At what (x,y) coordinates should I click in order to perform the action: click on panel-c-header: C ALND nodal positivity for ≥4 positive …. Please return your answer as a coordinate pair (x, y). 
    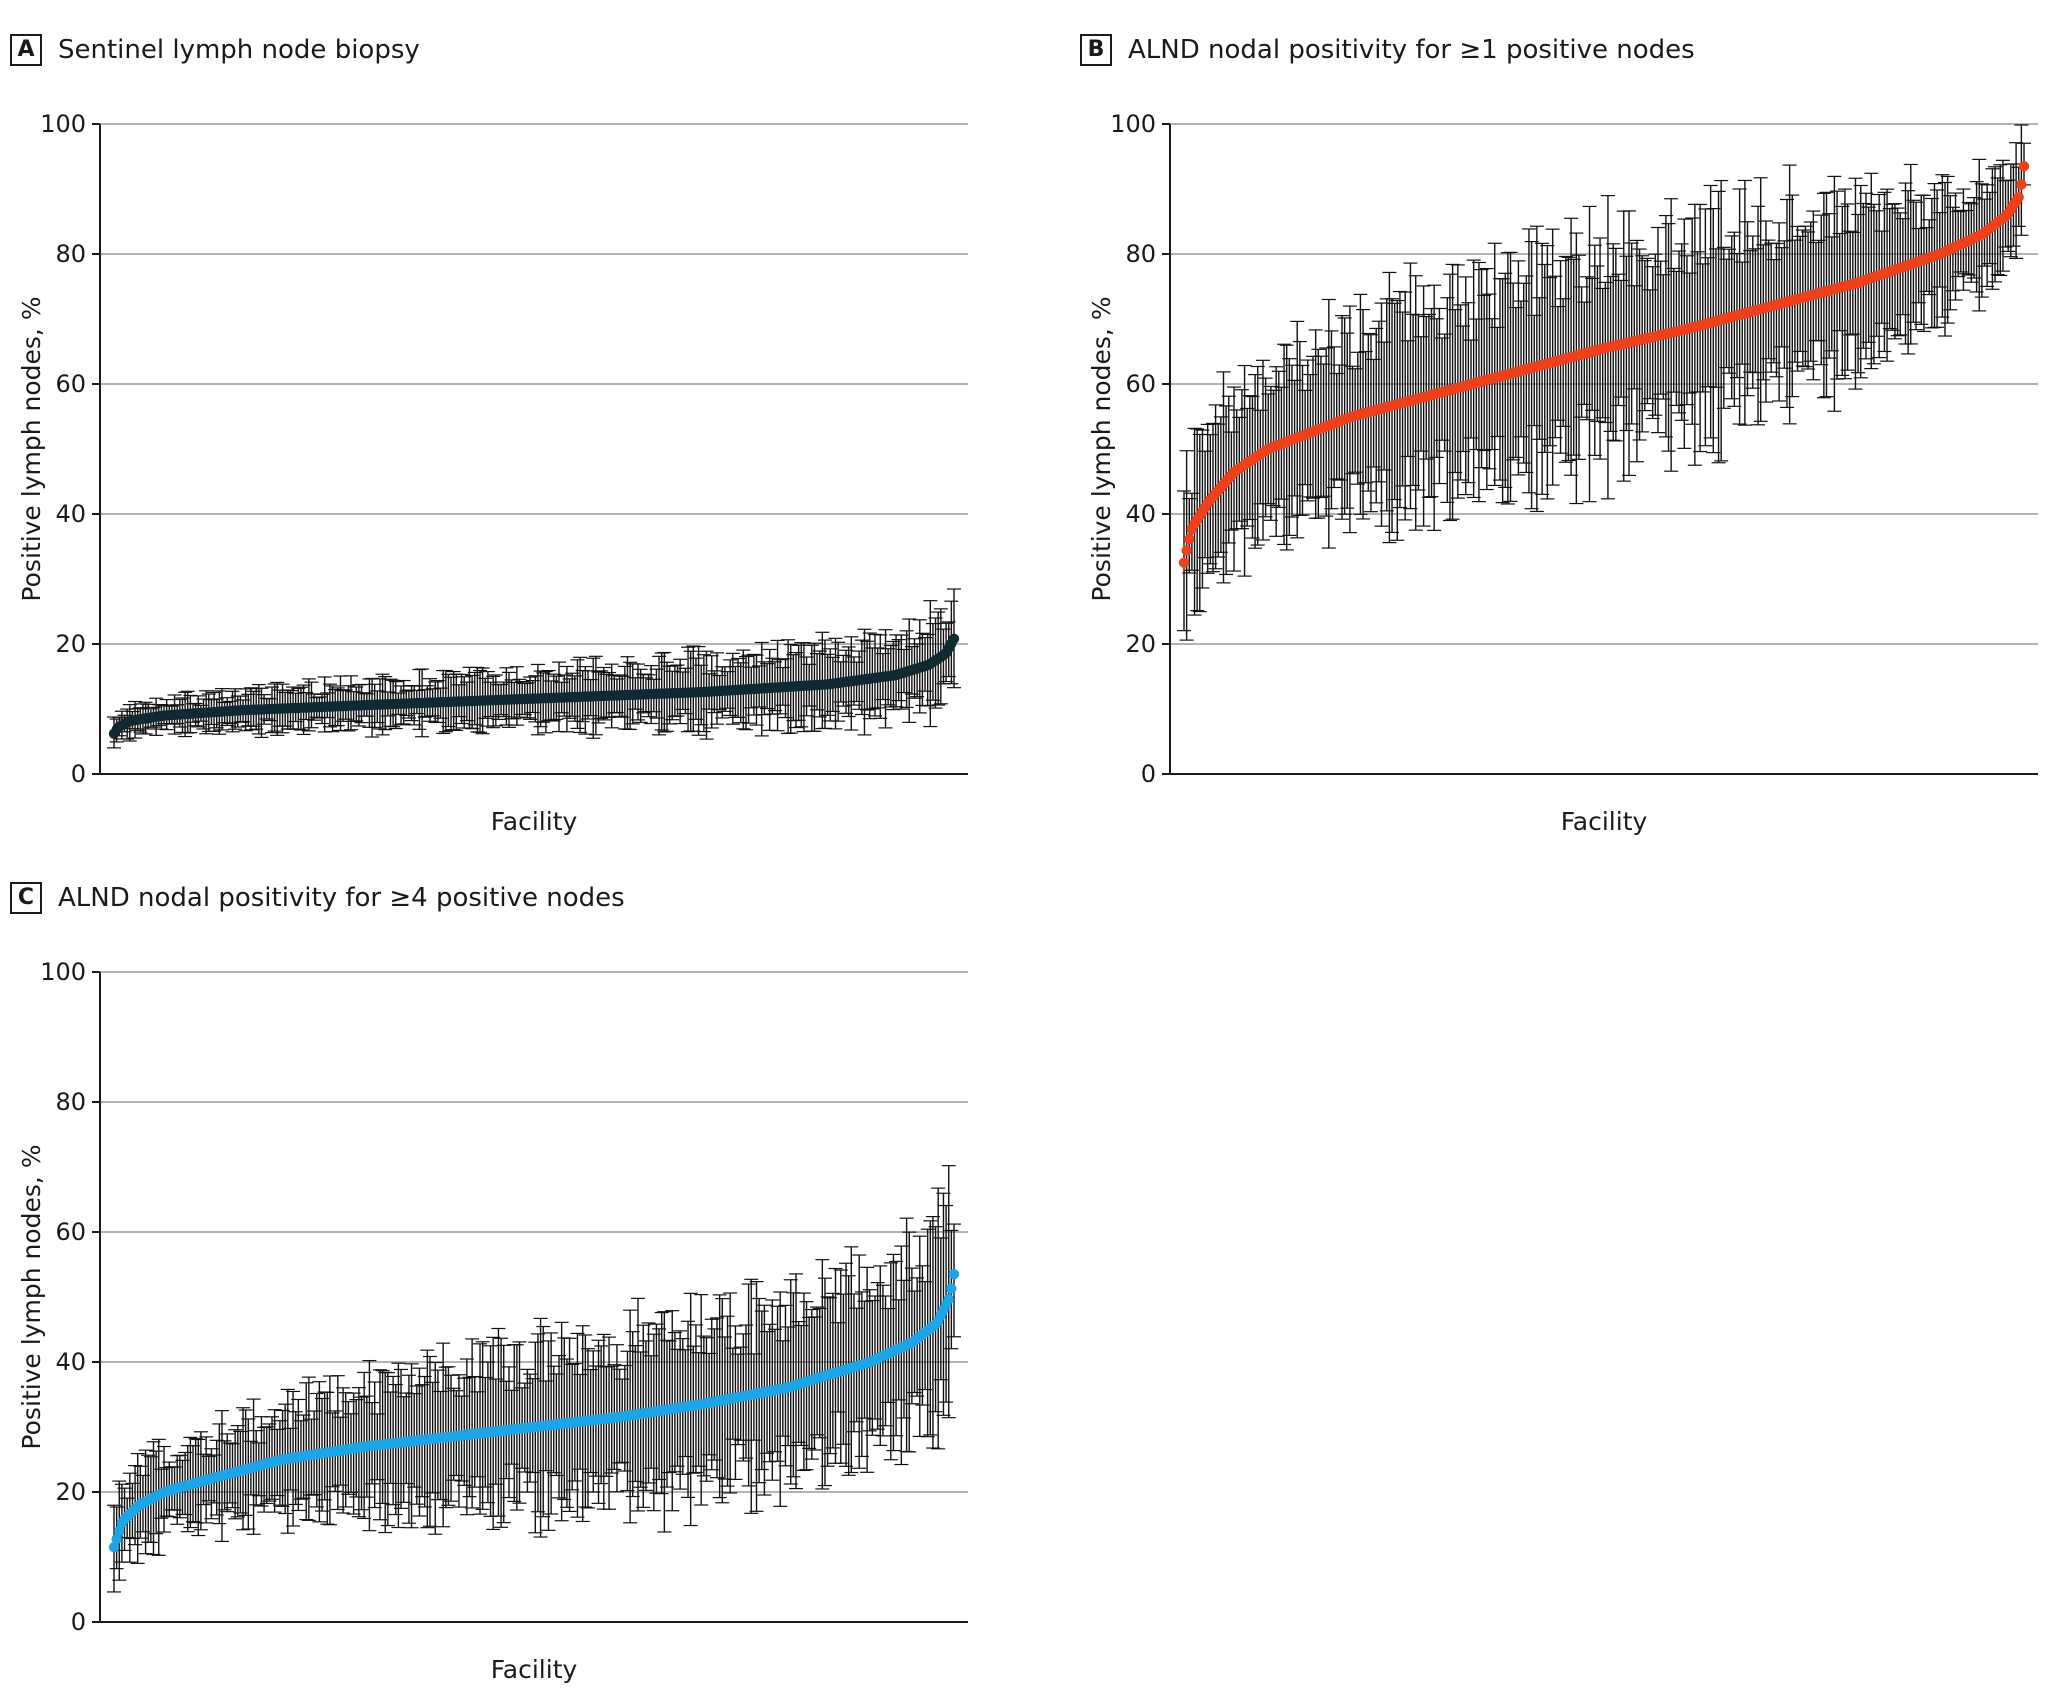
    Looking at the image, I should click on (317, 898).